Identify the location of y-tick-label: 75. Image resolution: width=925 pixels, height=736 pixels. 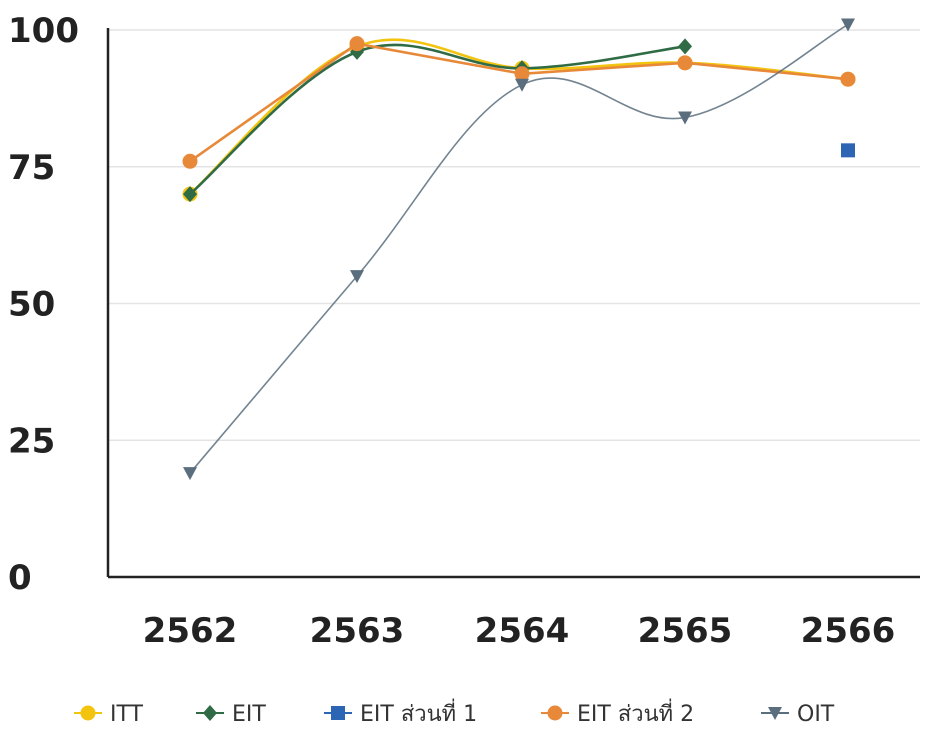
(31, 168).